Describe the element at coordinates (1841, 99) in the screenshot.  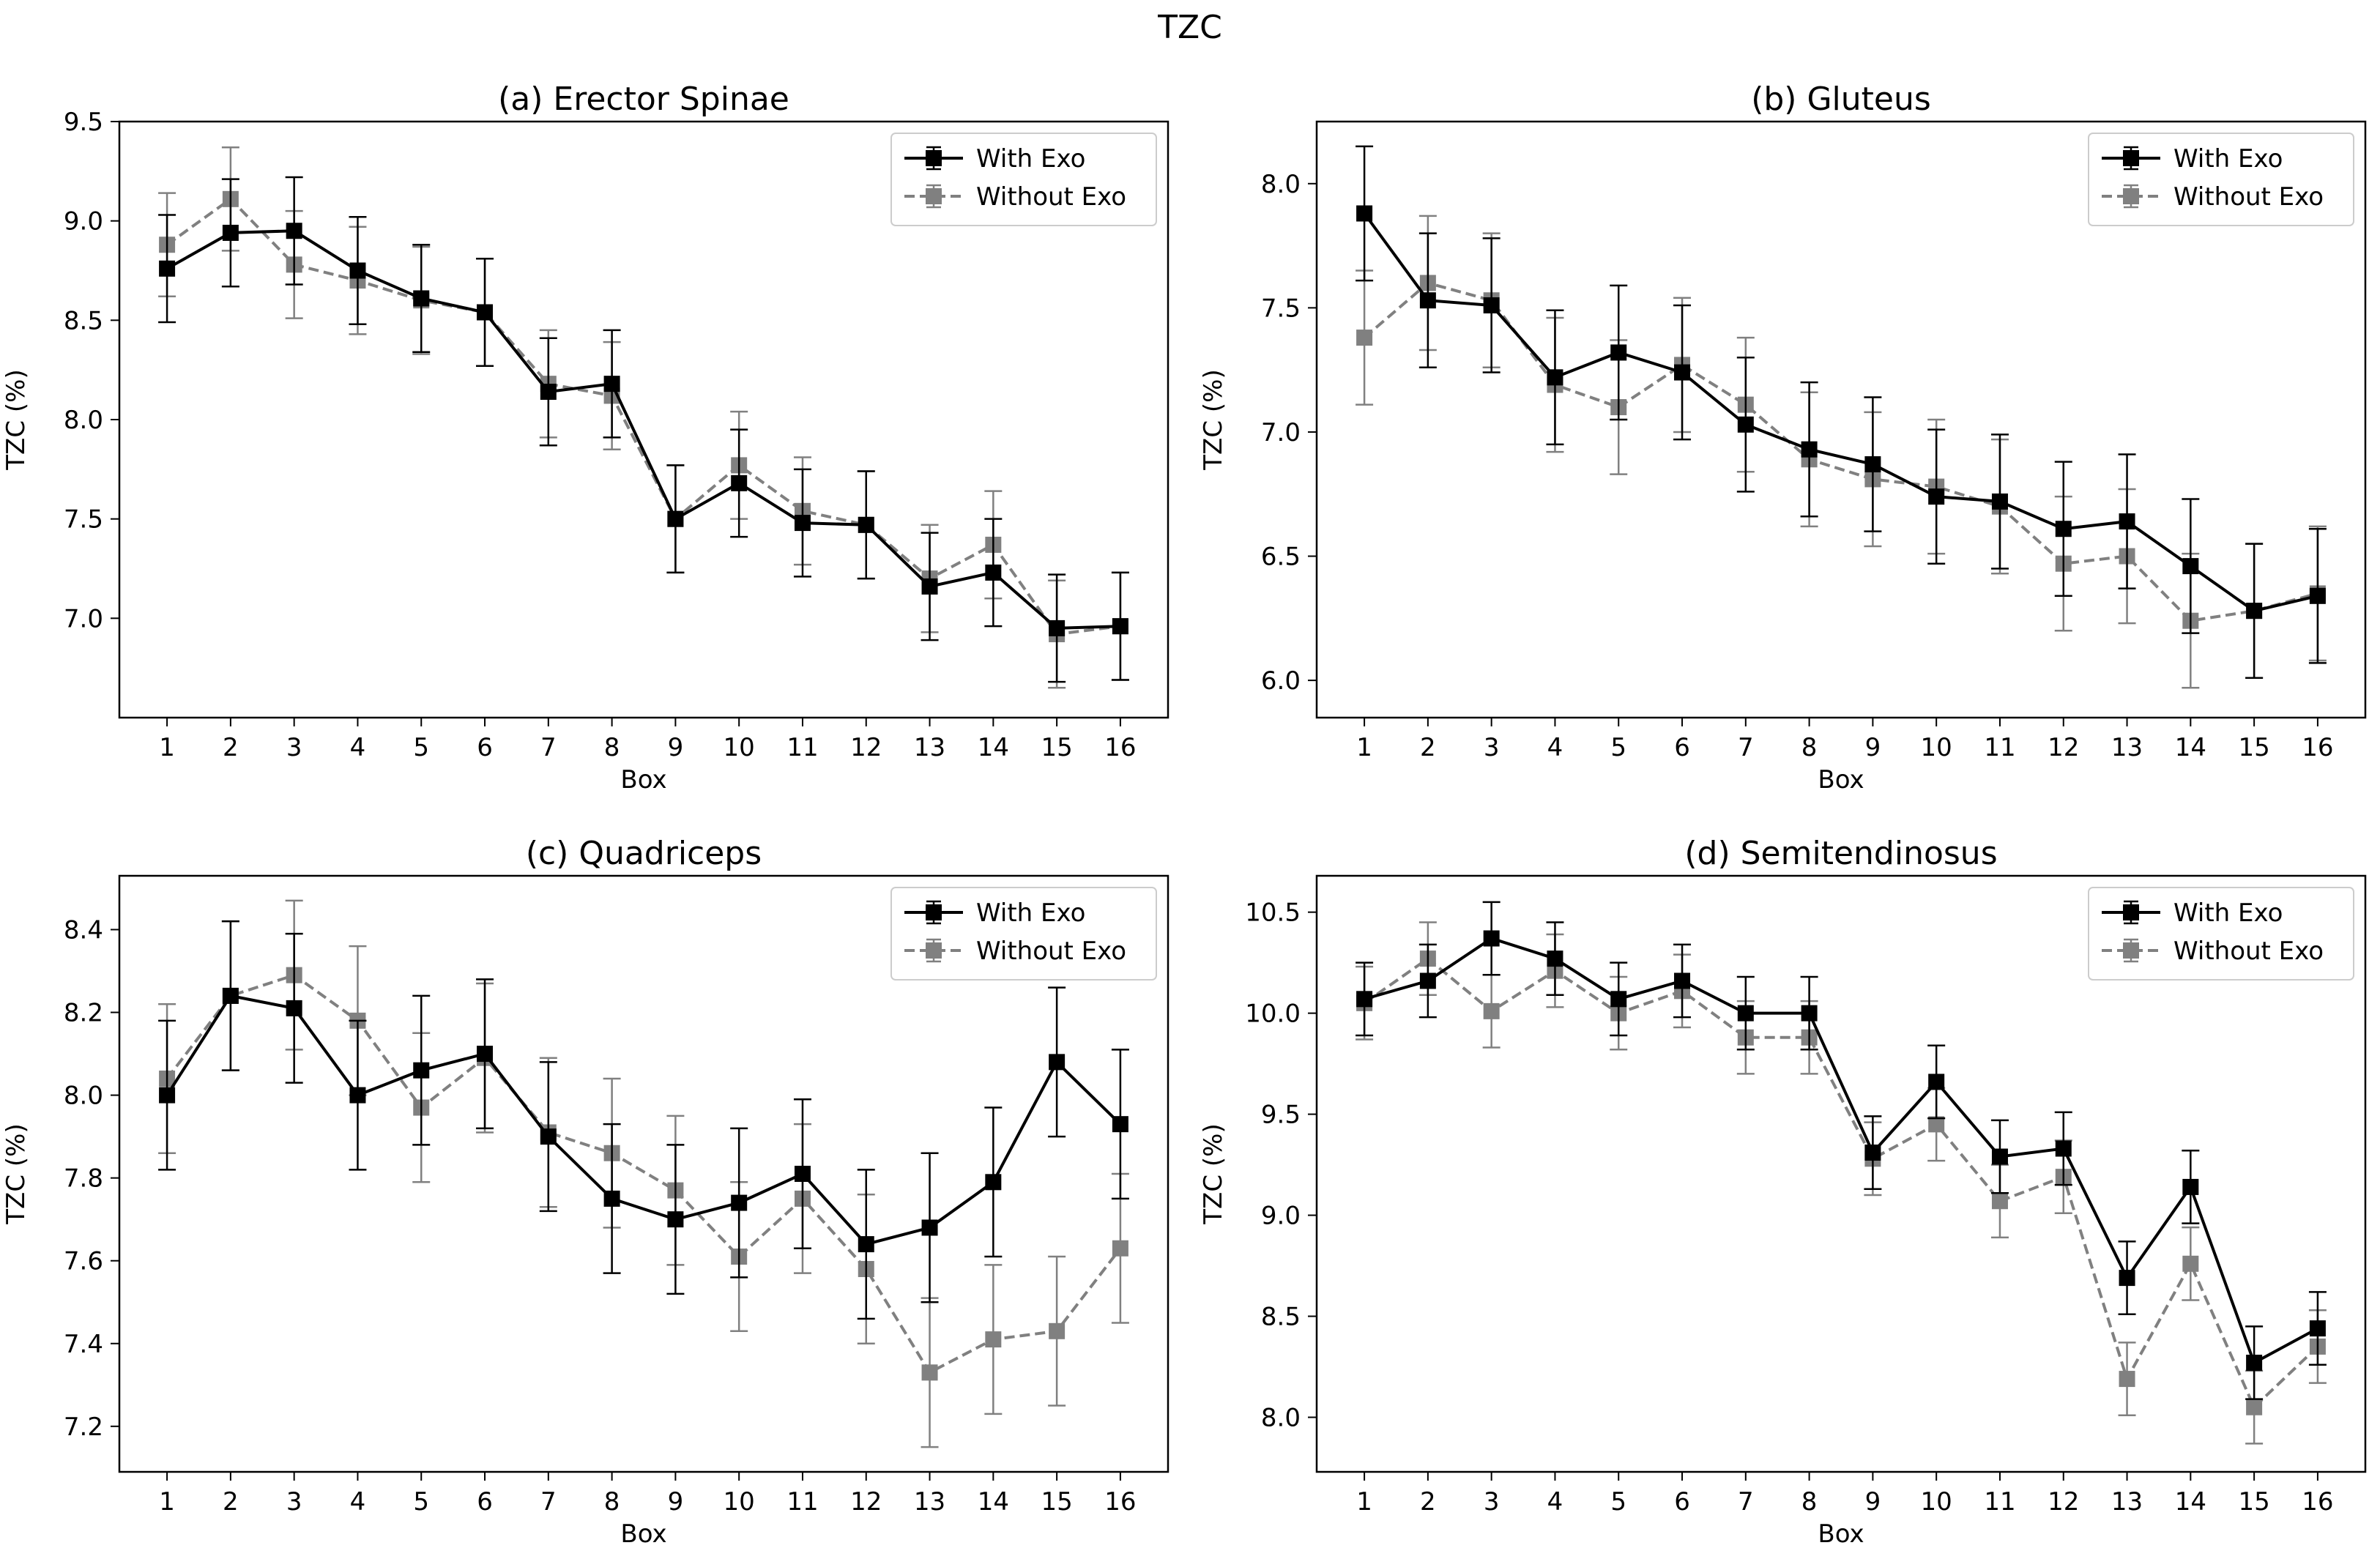
I see `panel-title: (b) Gluteus` at that location.